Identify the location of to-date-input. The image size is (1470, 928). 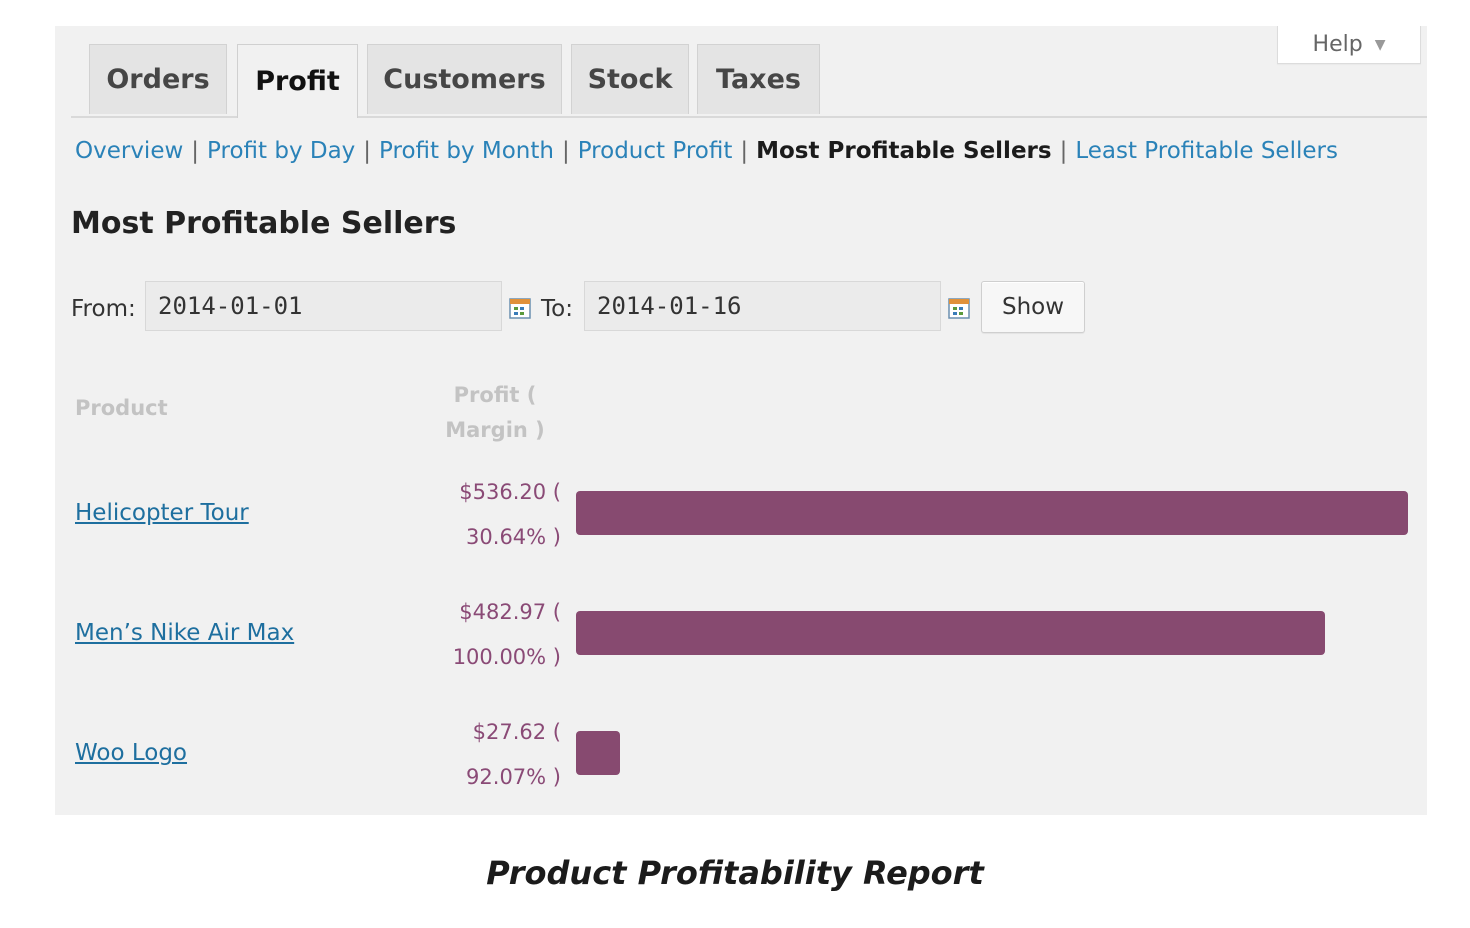
(762, 306).